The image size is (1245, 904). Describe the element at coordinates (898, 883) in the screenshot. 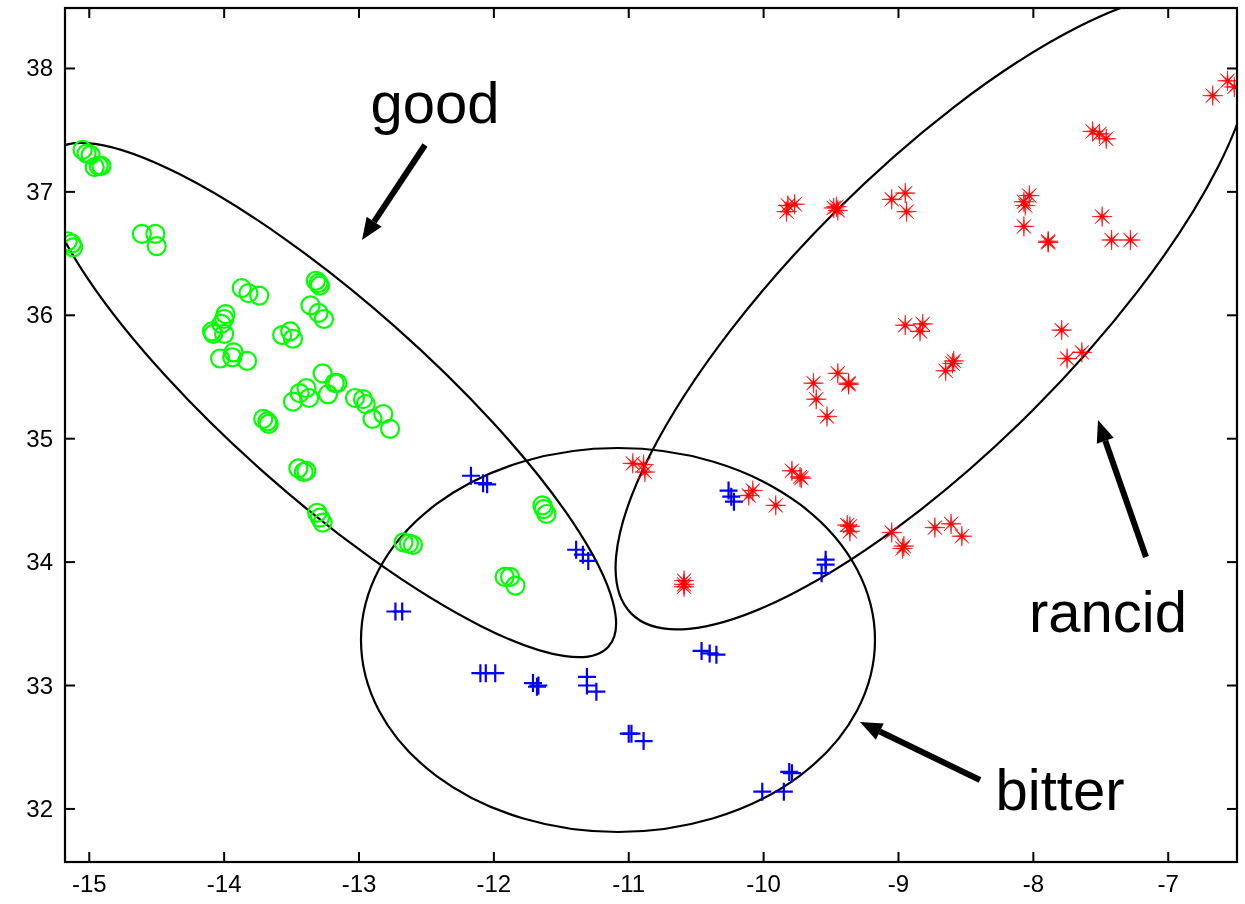

I see `x-tick-label: -9` at that location.